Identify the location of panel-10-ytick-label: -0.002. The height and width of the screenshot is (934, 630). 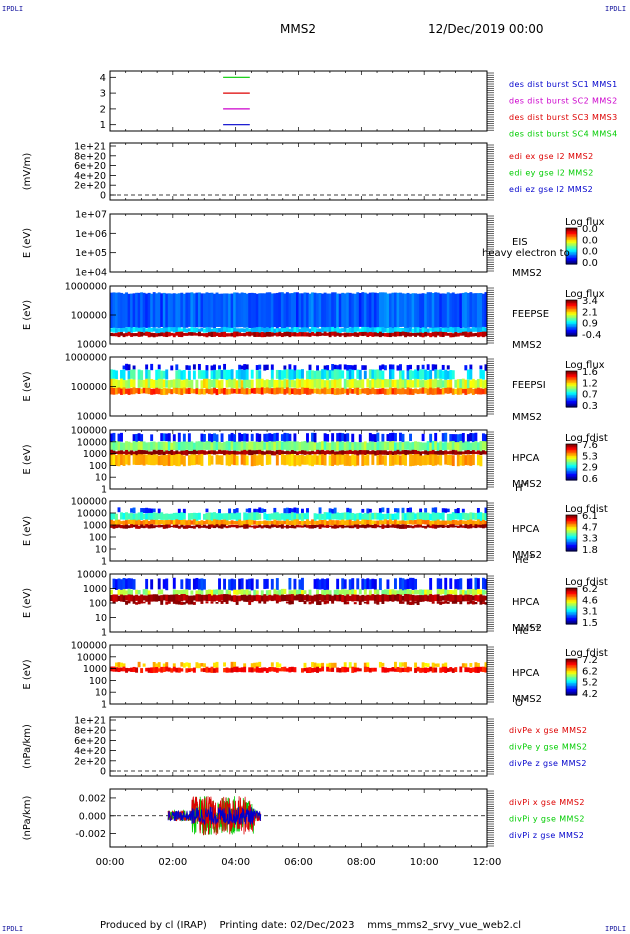
(90, 834).